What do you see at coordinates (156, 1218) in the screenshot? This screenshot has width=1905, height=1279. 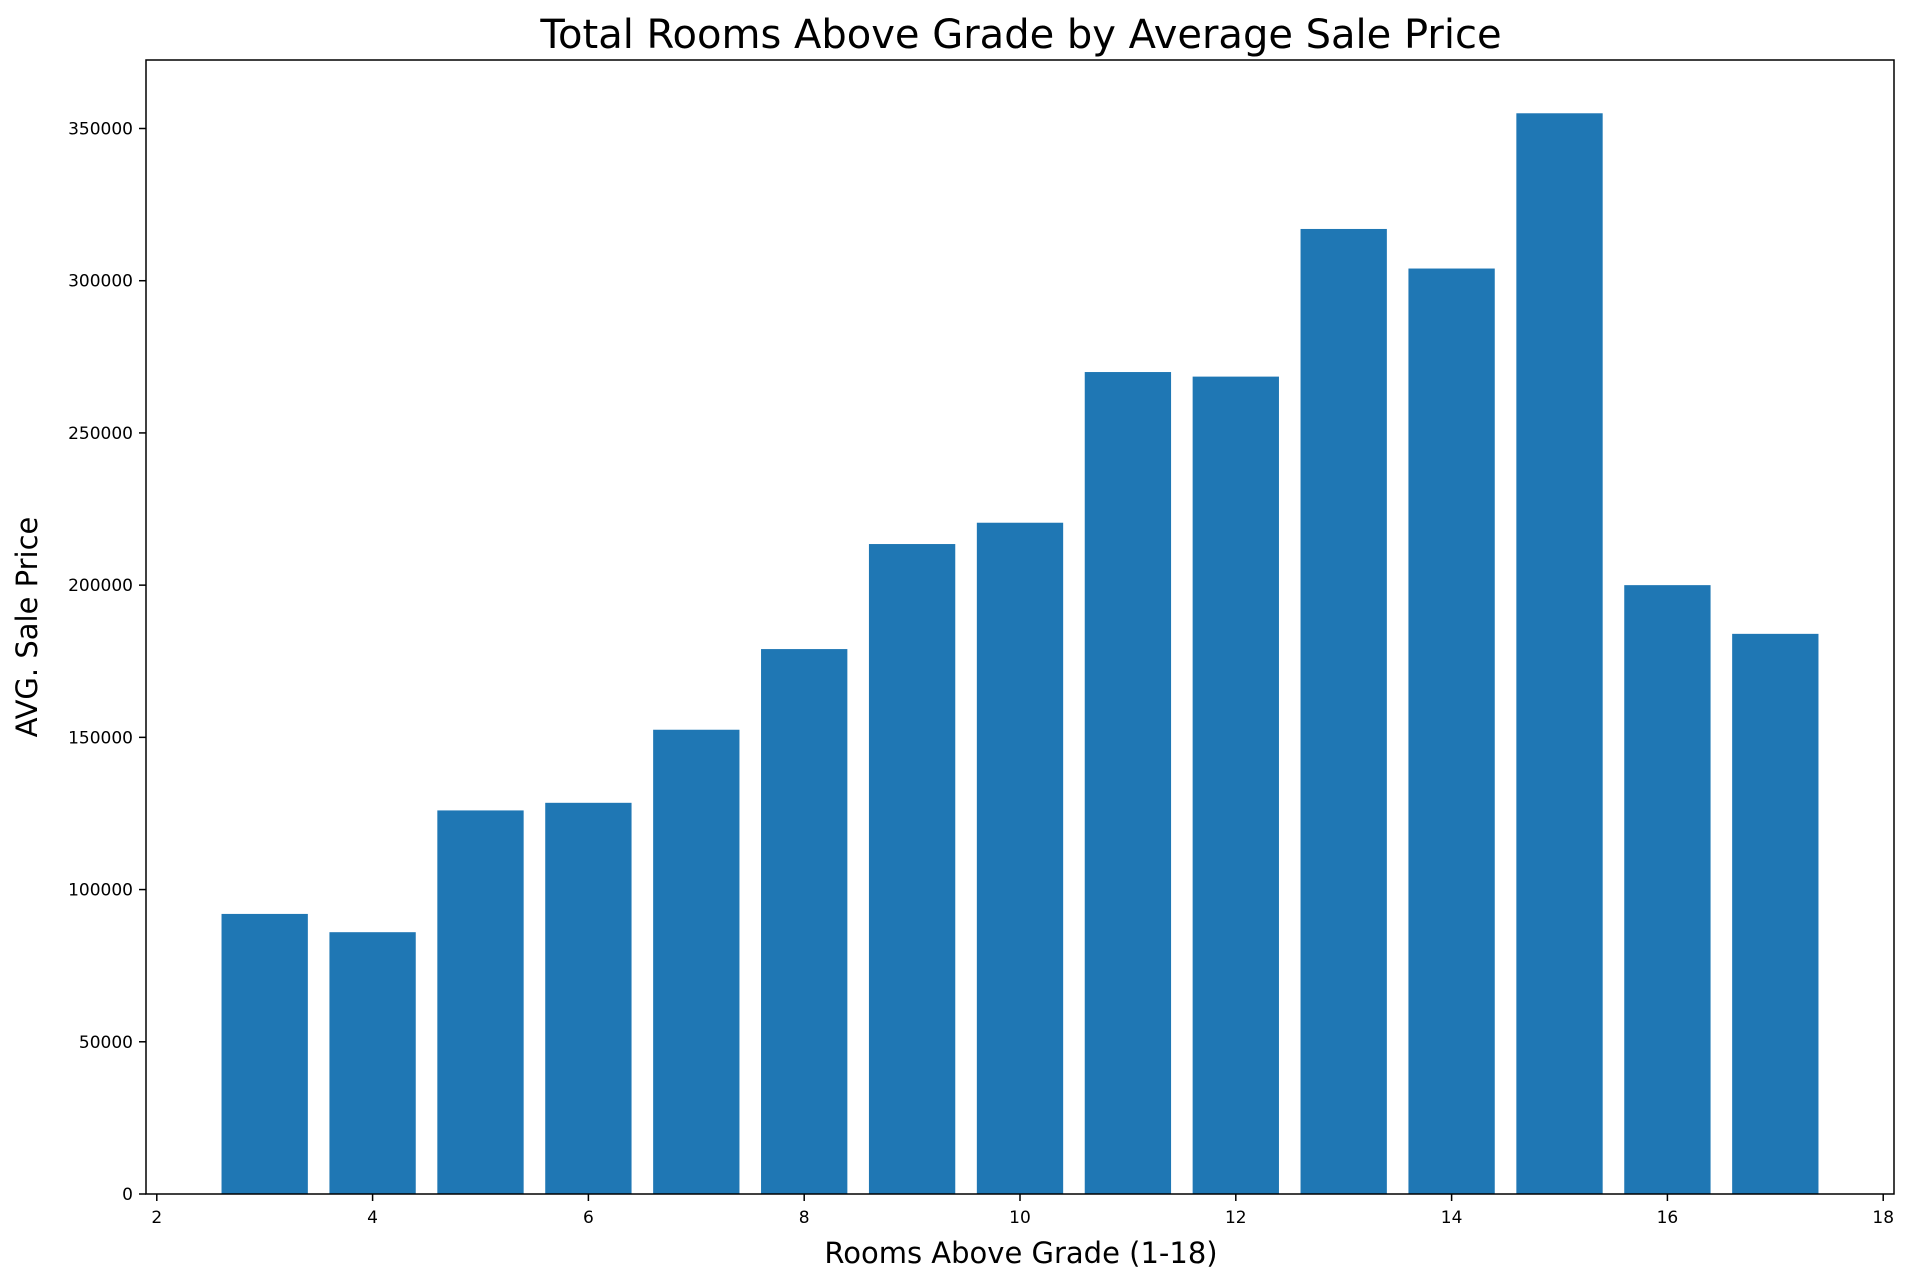 I see `x-tick-label: 2` at bounding box center [156, 1218].